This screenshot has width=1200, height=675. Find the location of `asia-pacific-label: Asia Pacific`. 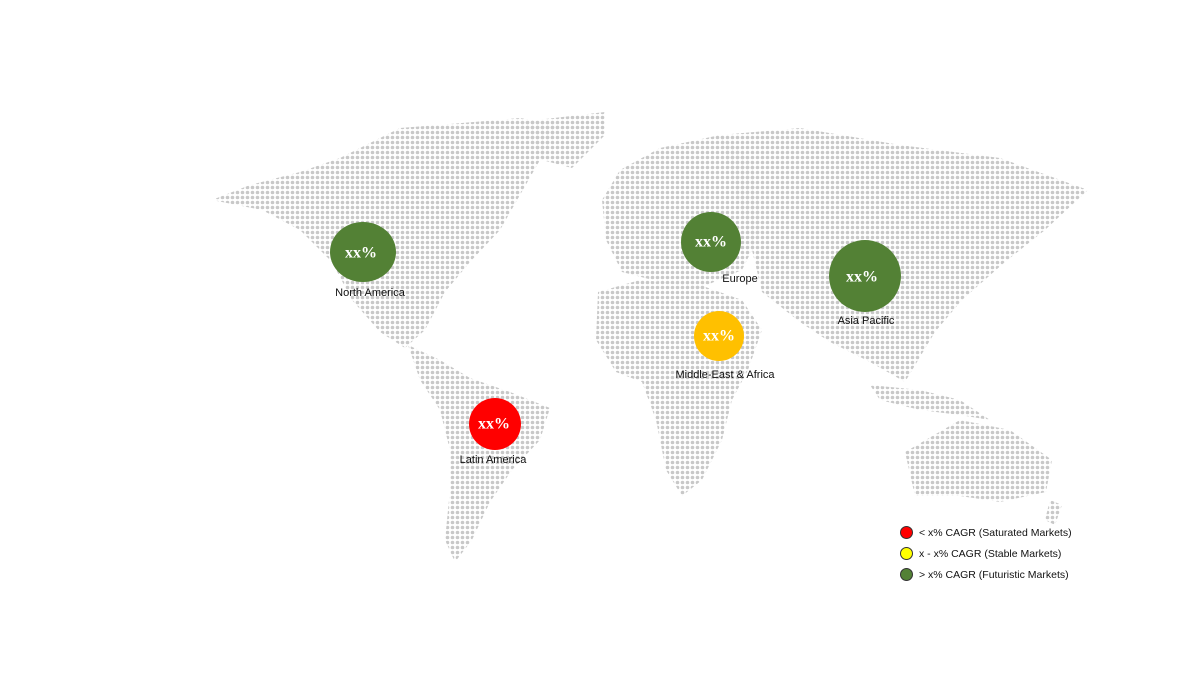

asia-pacific-label: Asia Pacific is located at coordinates (866, 321).